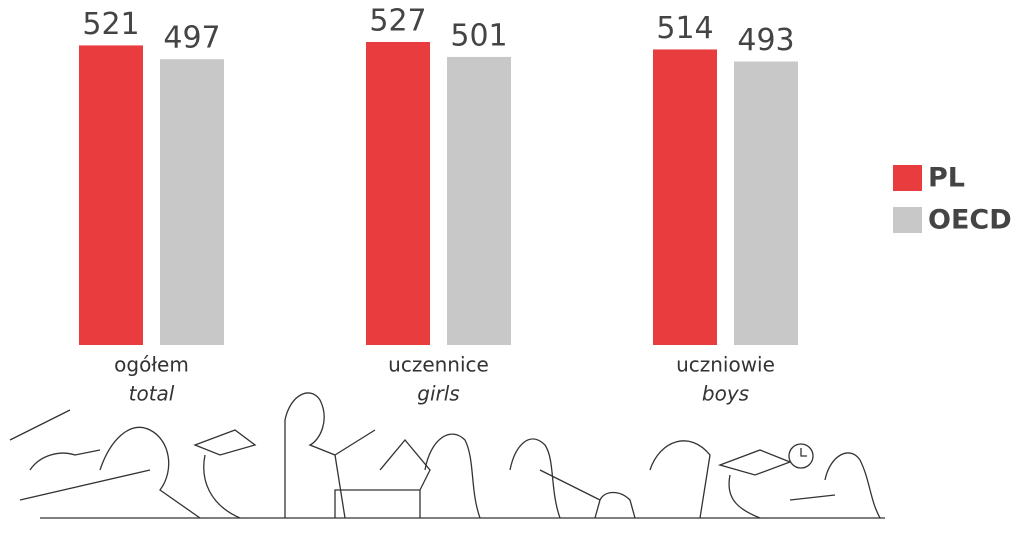  I want to click on value-label: 527, so click(397, 20).